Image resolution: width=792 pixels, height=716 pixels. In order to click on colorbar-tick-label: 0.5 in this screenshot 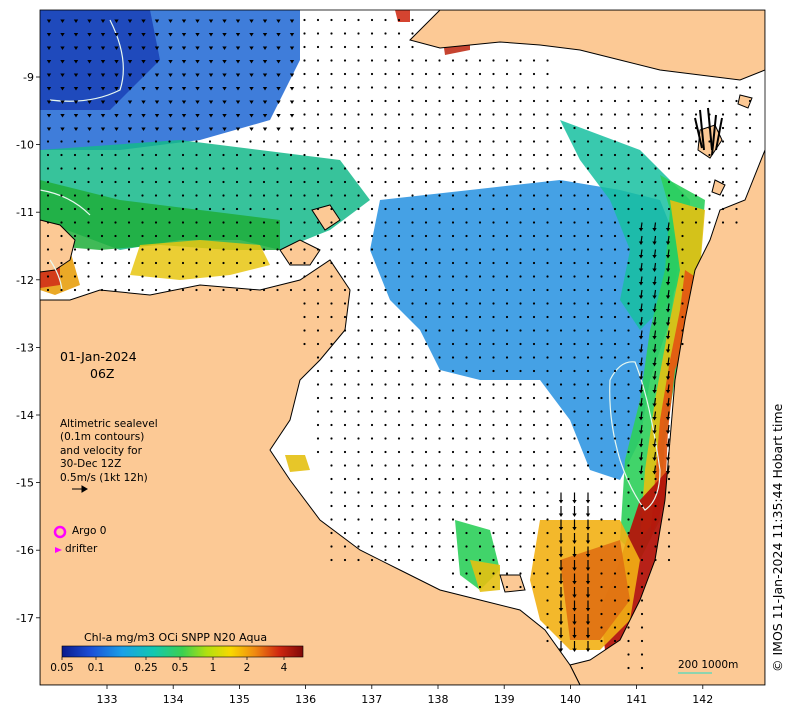, I will do `click(180, 668)`.